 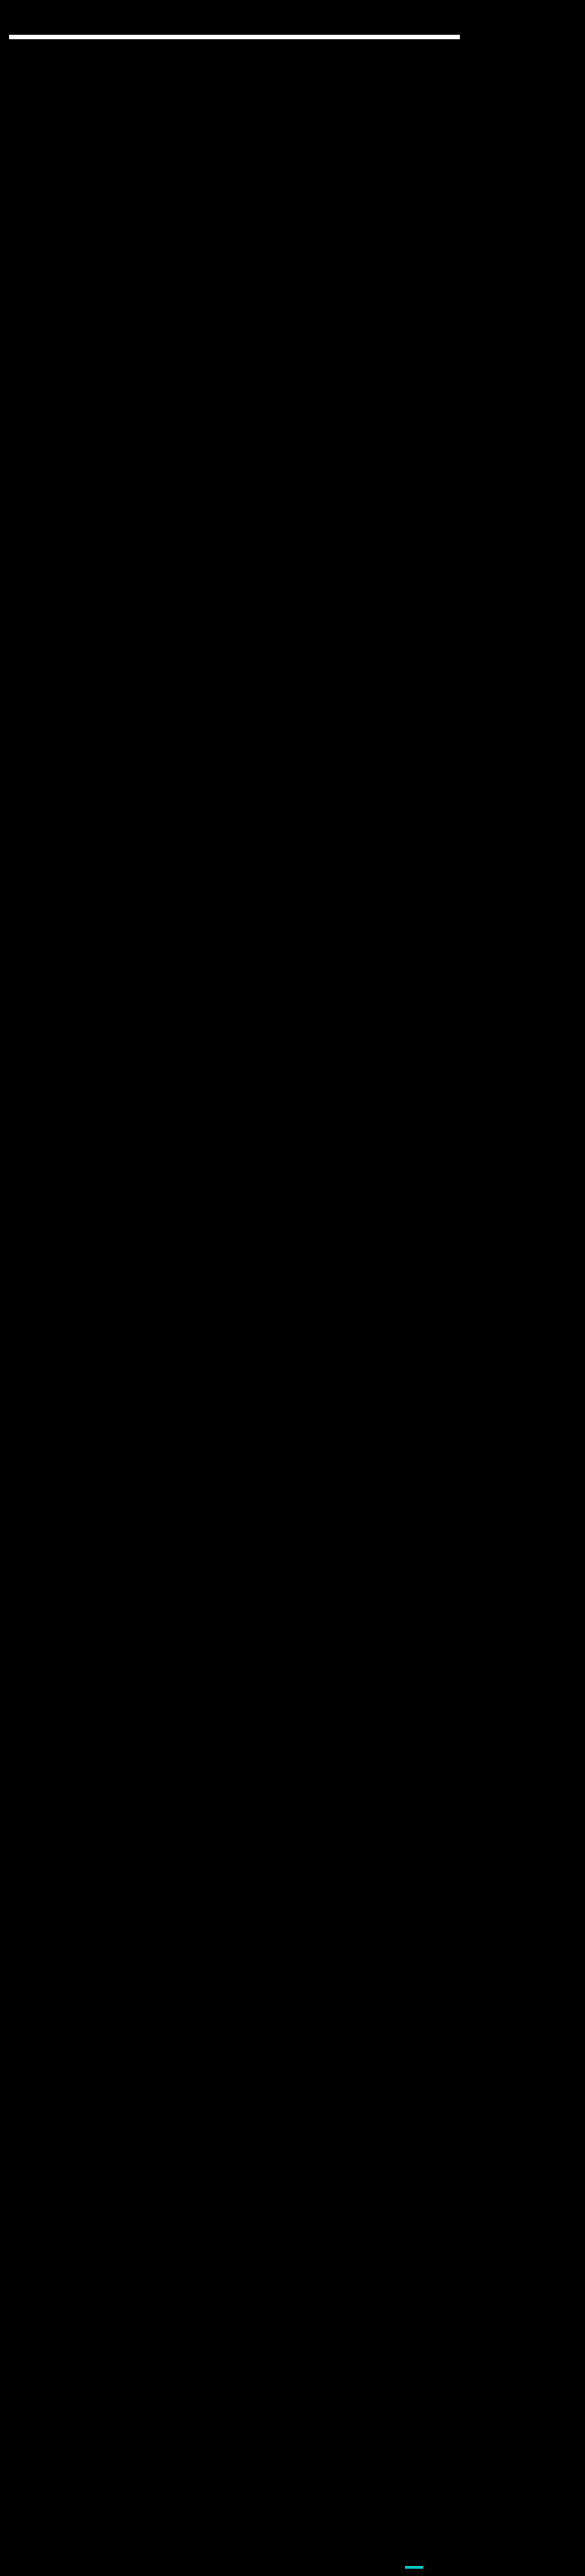 I want to click on scale-50char-line, so click(x=414, y=2567).